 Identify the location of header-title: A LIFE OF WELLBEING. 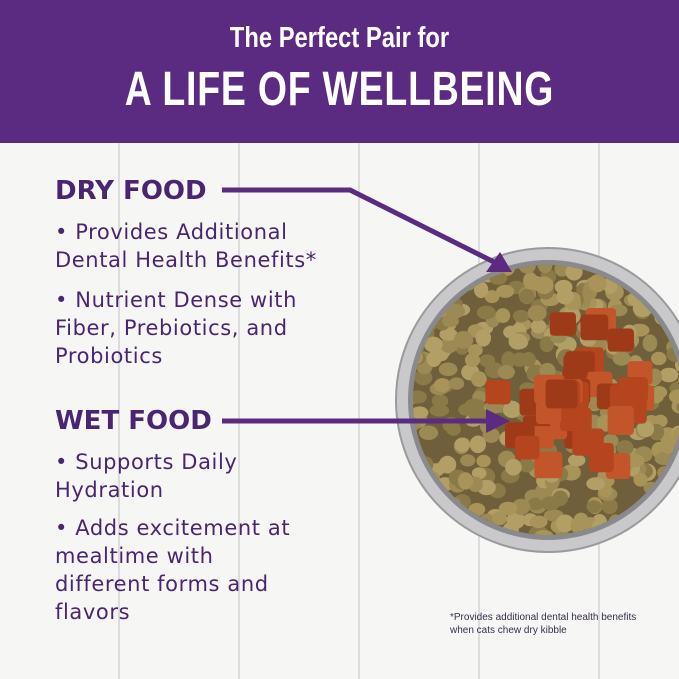
(339, 89).